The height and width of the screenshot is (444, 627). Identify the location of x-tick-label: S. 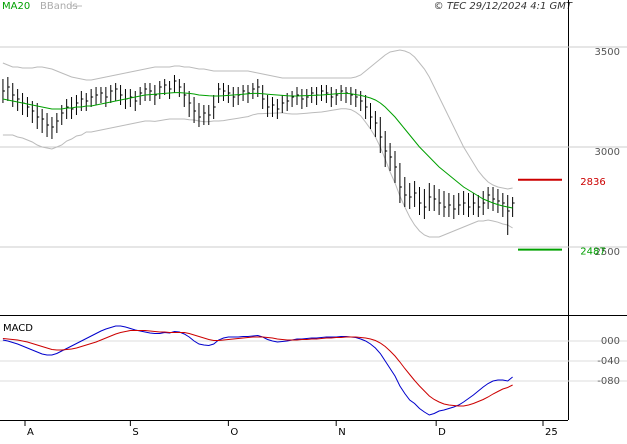
(135, 432).